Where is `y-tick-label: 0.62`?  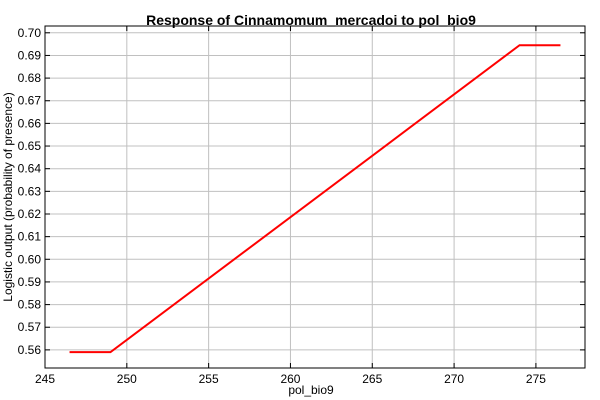 y-tick-label: 0.62 is located at coordinates (30, 214).